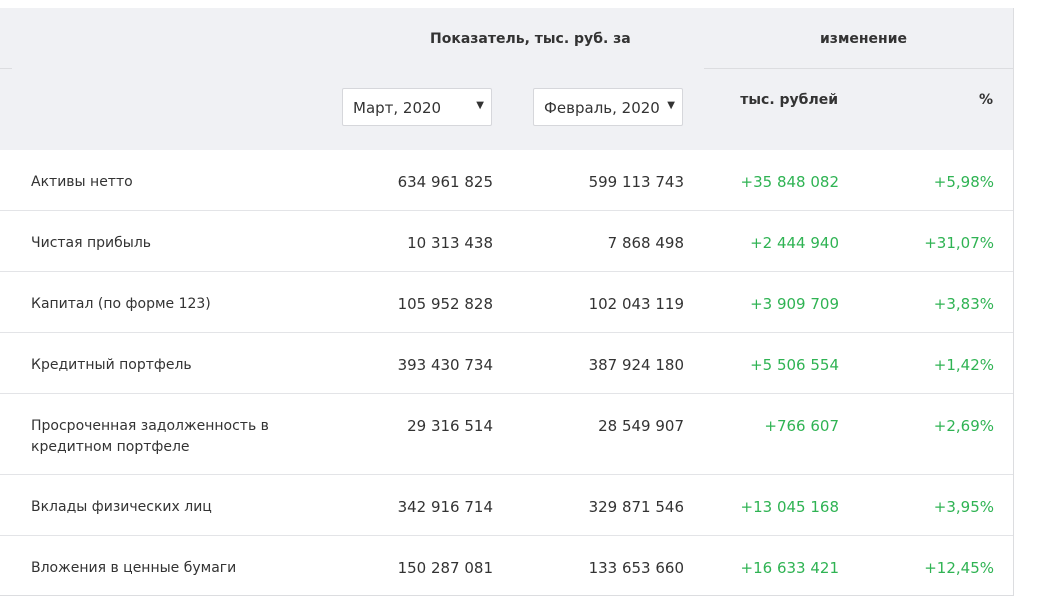 Image resolution: width=1038 pixels, height=613 pixels. Describe the element at coordinates (963, 182) in the screenshot. I see `row-change-pct: +5,98%` at that location.